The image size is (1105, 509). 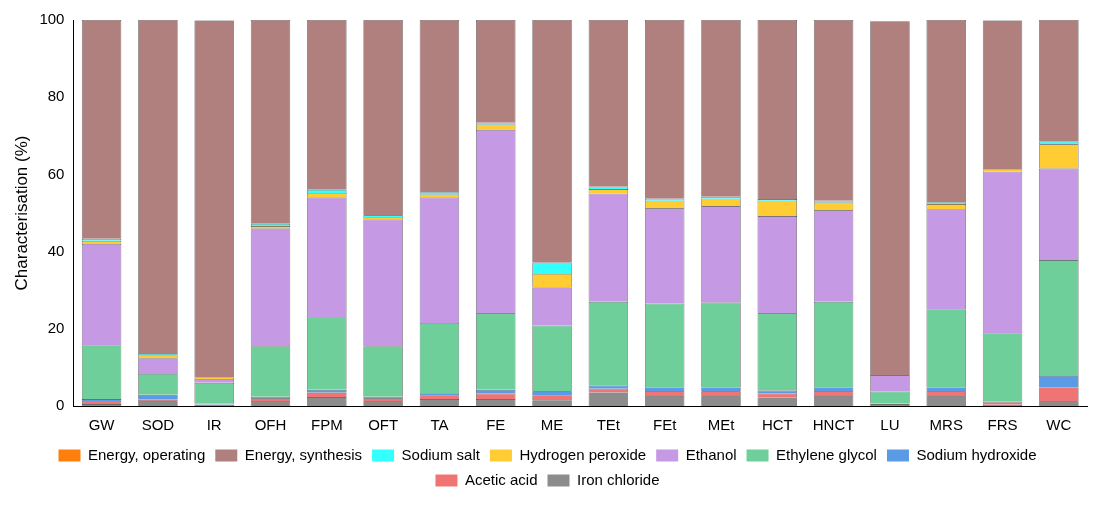 I want to click on x-tick-label: FPM, so click(x=326, y=425).